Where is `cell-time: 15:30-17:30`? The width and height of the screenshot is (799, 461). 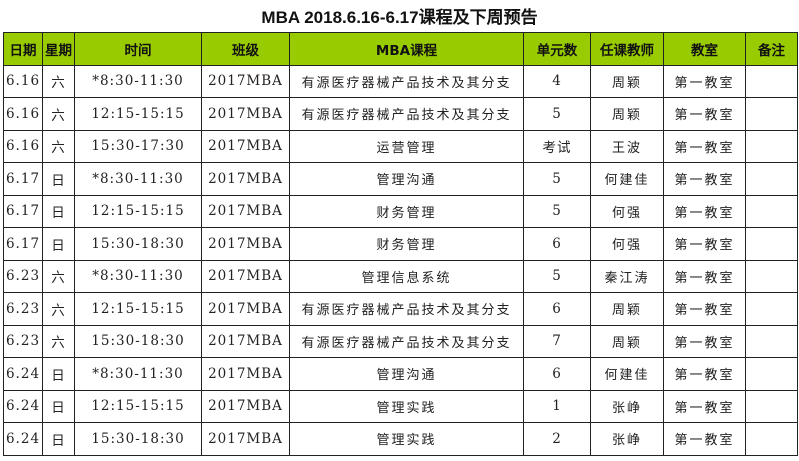 cell-time: 15:30-17:30 is located at coordinates (138, 146).